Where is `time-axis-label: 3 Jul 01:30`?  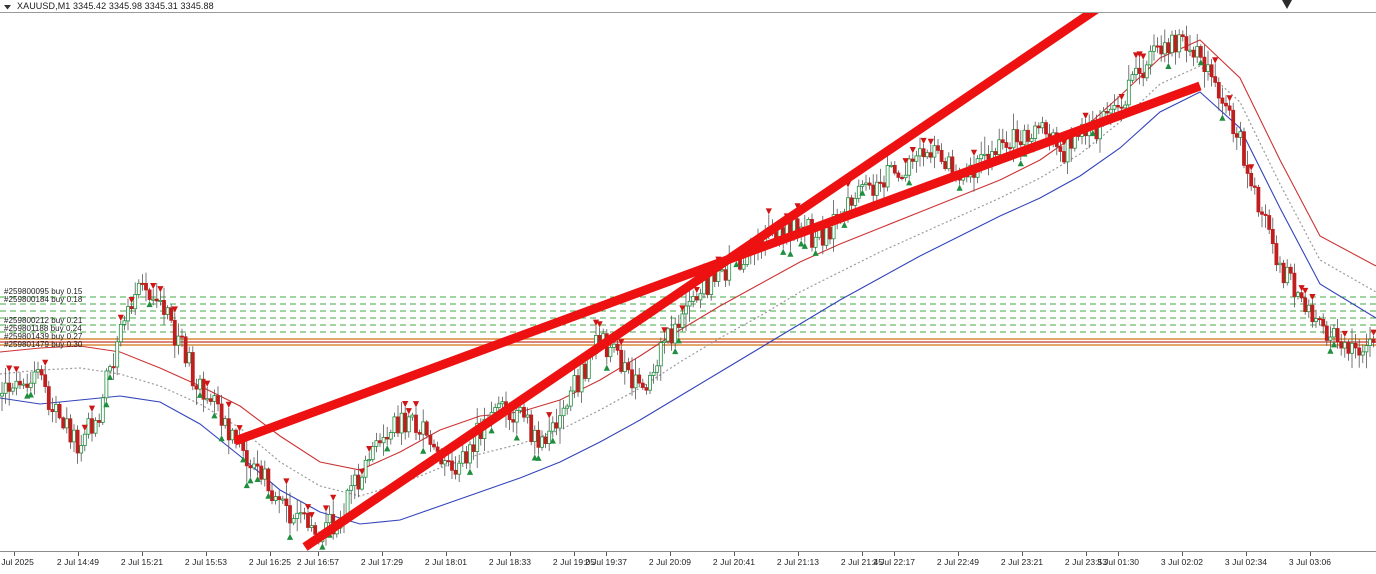 time-axis-label: 3 Jul 01:30 is located at coordinates (1118, 562).